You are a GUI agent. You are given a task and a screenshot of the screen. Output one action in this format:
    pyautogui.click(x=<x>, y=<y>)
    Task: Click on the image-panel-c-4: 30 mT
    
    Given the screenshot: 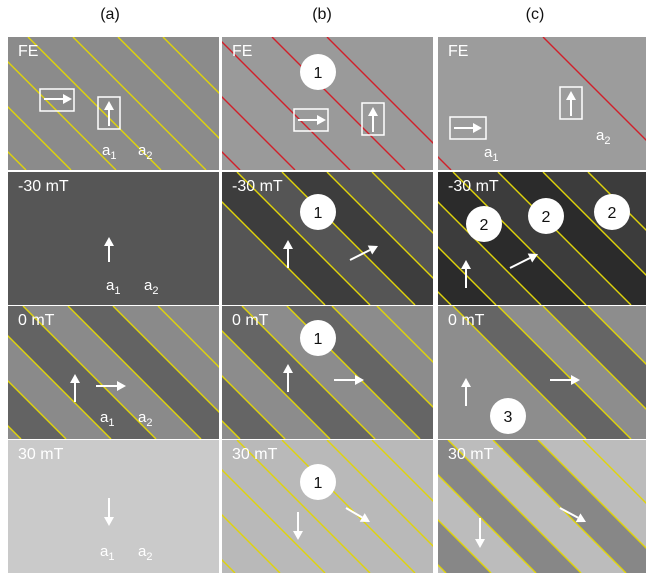 What is the action you would take?
    pyautogui.click(x=542, y=506)
    